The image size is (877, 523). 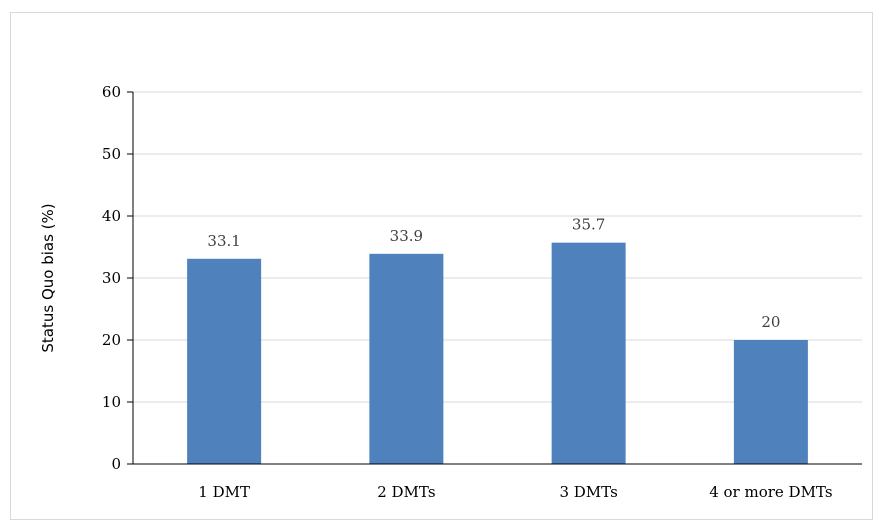 What do you see at coordinates (224, 492) in the screenshot?
I see `x-category-label: 1 DMT` at bounding box center [224, 492].